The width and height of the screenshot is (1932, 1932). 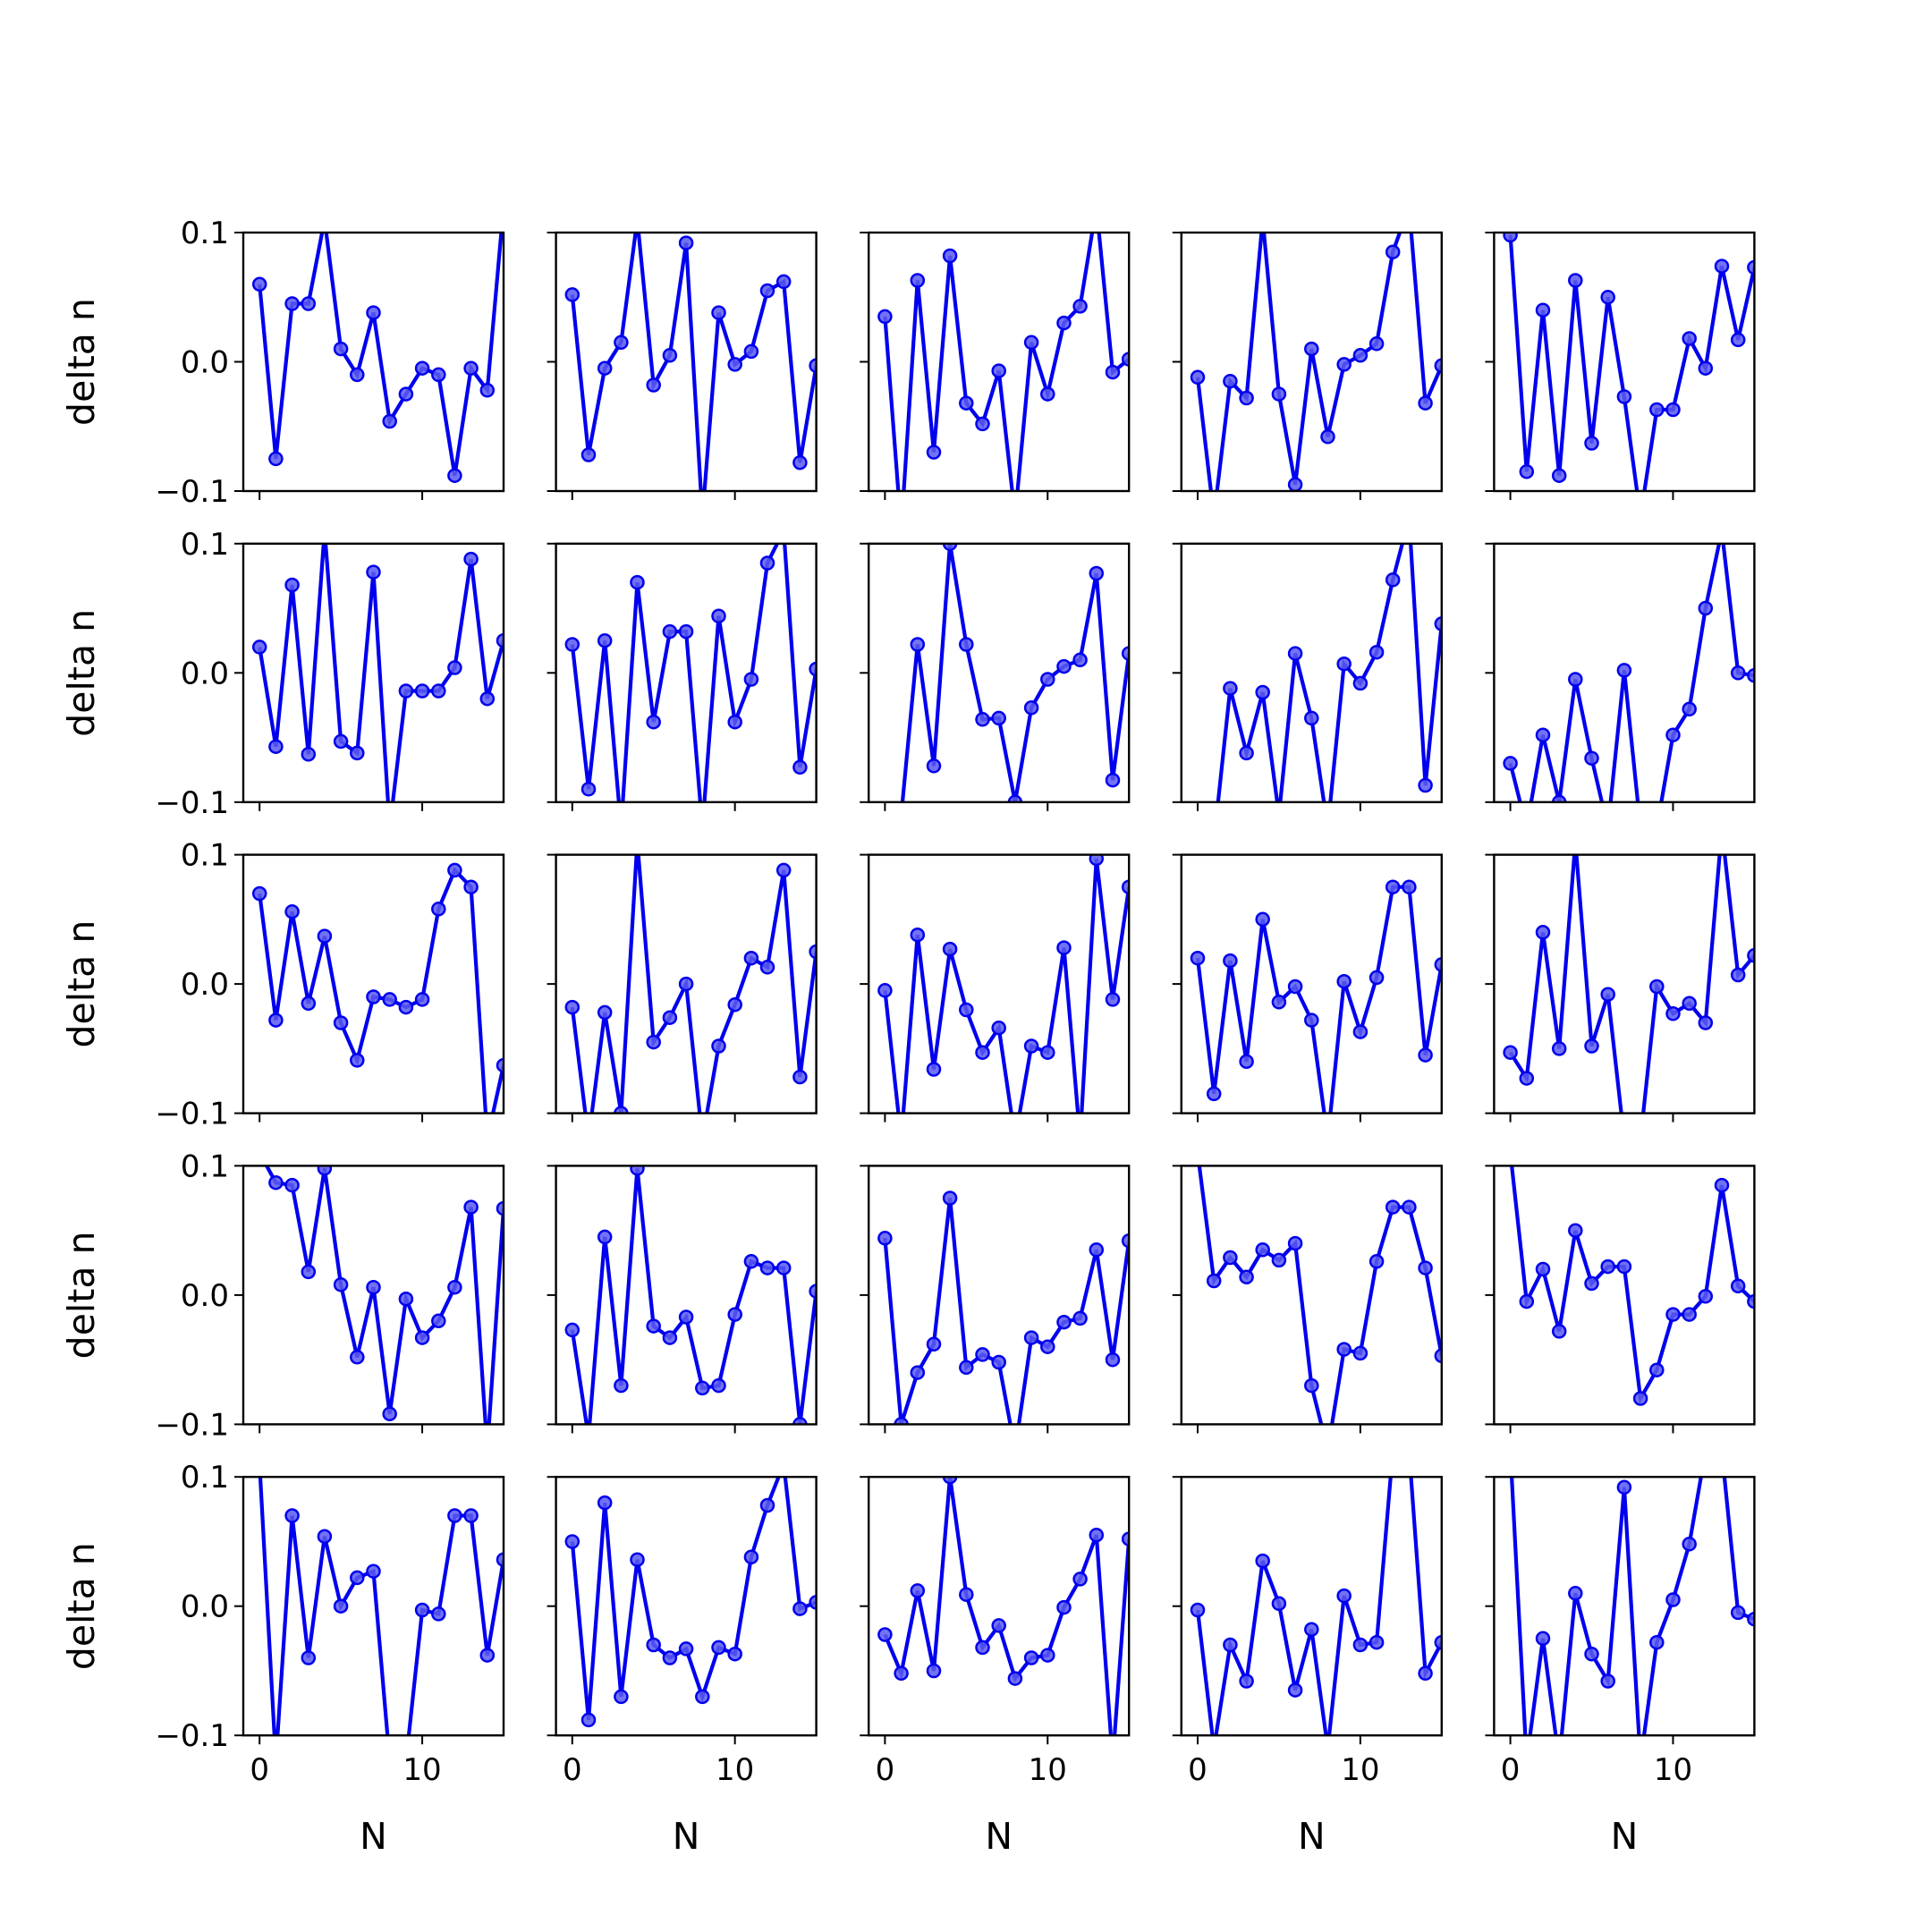 I want to click on y-axis-label: delta n, so click(x=81, y=673).